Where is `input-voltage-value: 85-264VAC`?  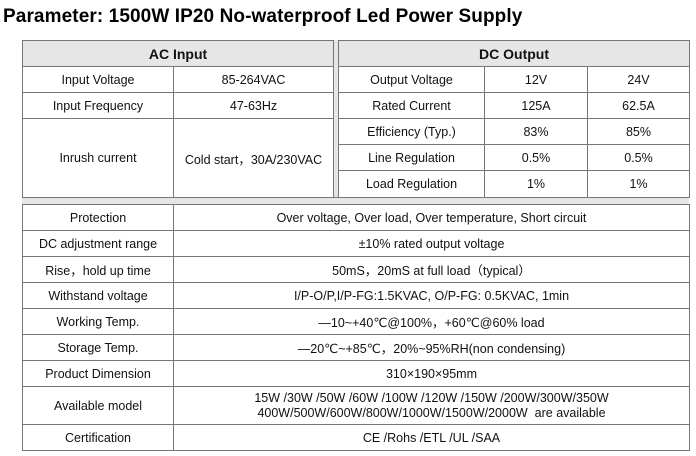
input-voltage-value: 85-264VAC is located at coordinates (253, 79).